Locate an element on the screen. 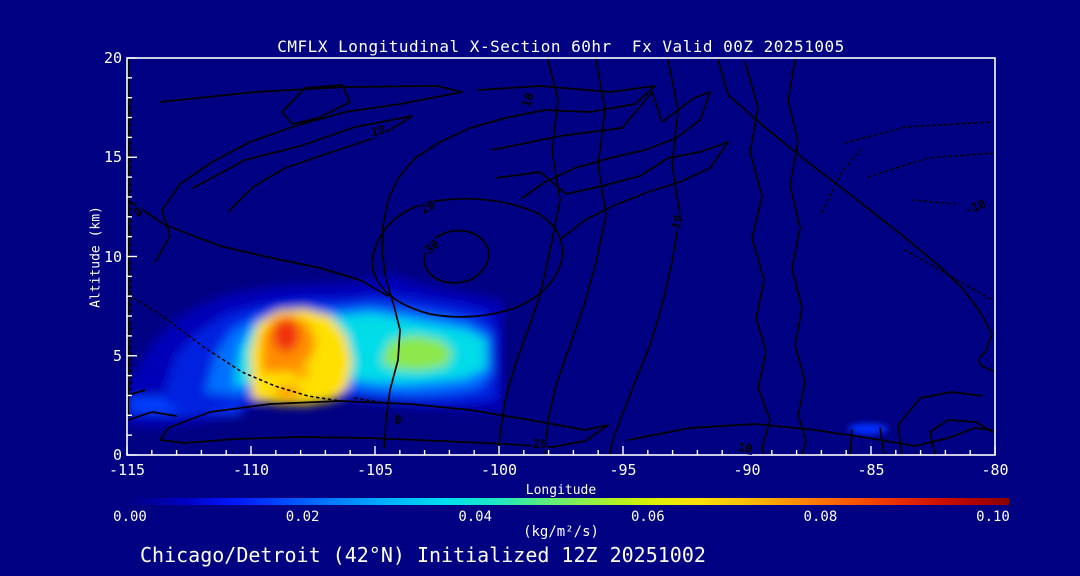  colorbar-tick-label: 0.04 is located at coordinates (475, 517).